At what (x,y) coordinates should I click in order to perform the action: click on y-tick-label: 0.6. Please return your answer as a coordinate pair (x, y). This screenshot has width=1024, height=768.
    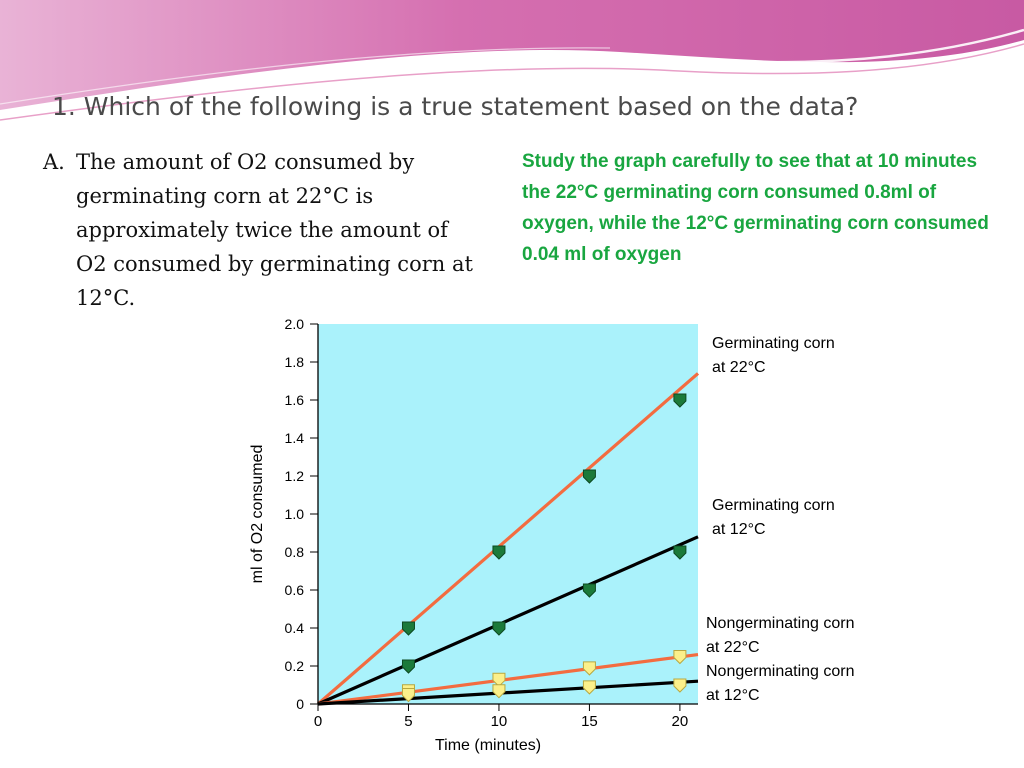
    Looking at the image, I should click on (295, 590).